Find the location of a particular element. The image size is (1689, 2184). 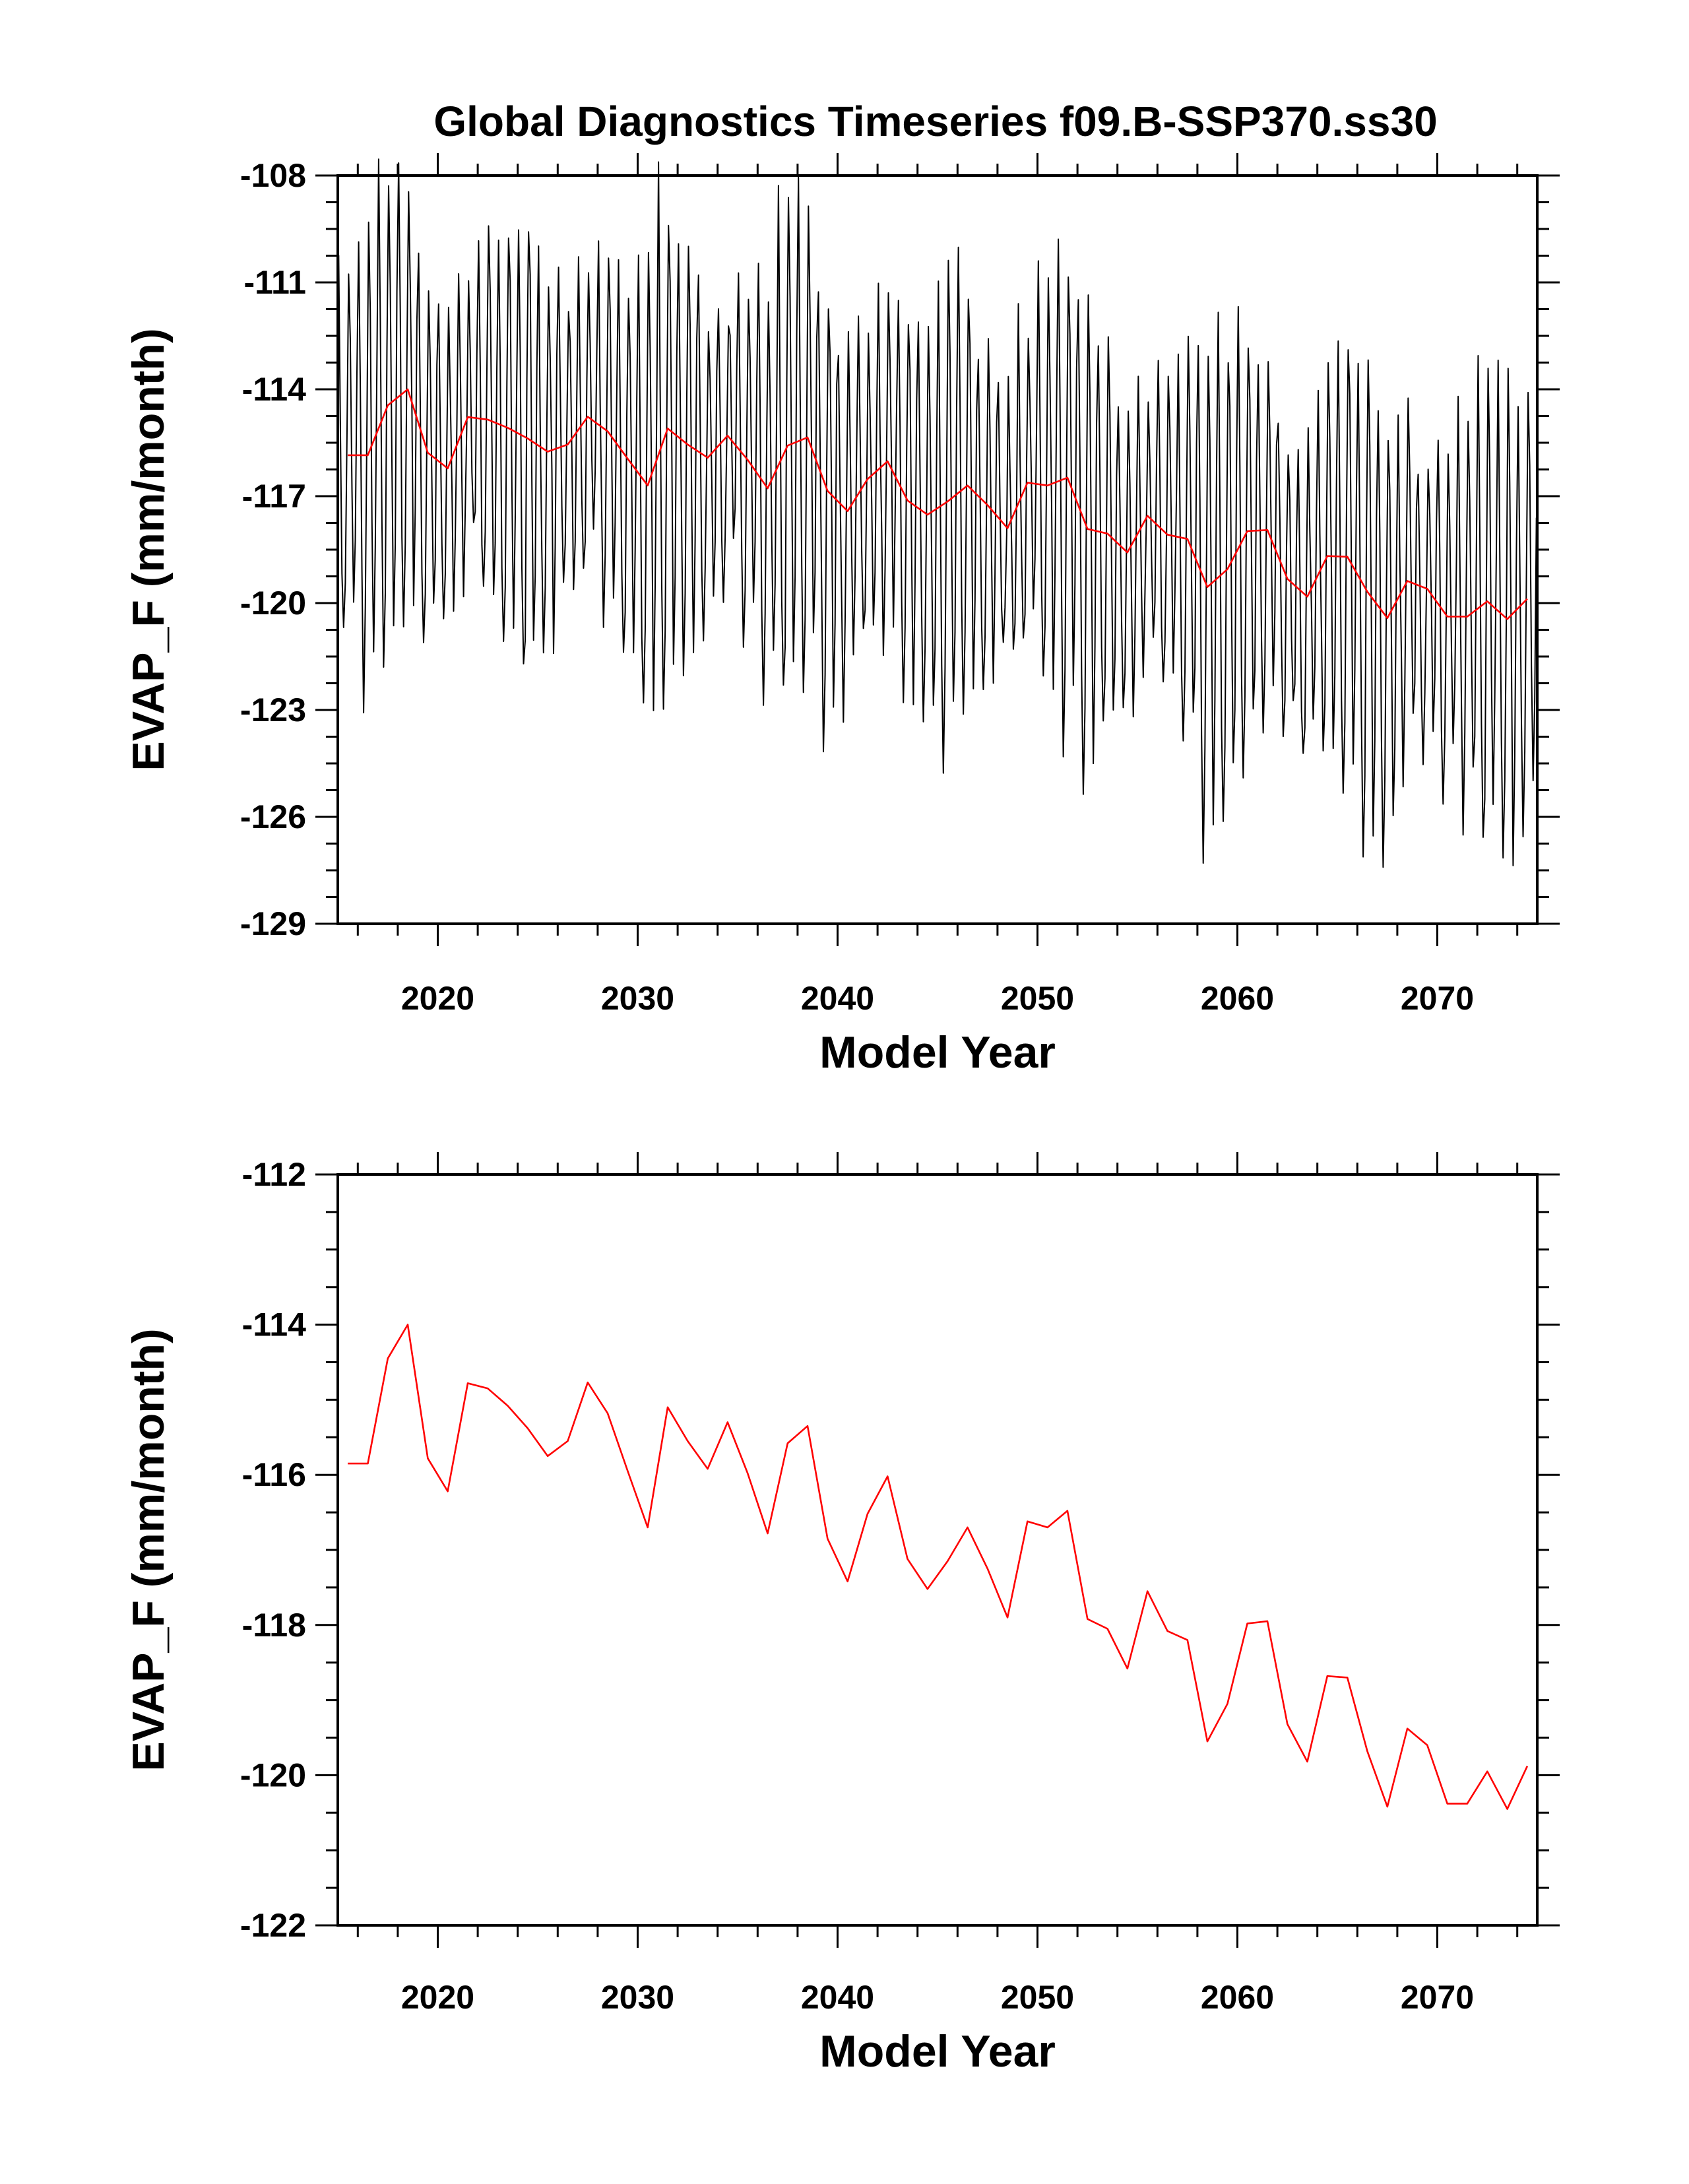

bottom-y-tick-label: -112 is located at coordinates (274, 1174).